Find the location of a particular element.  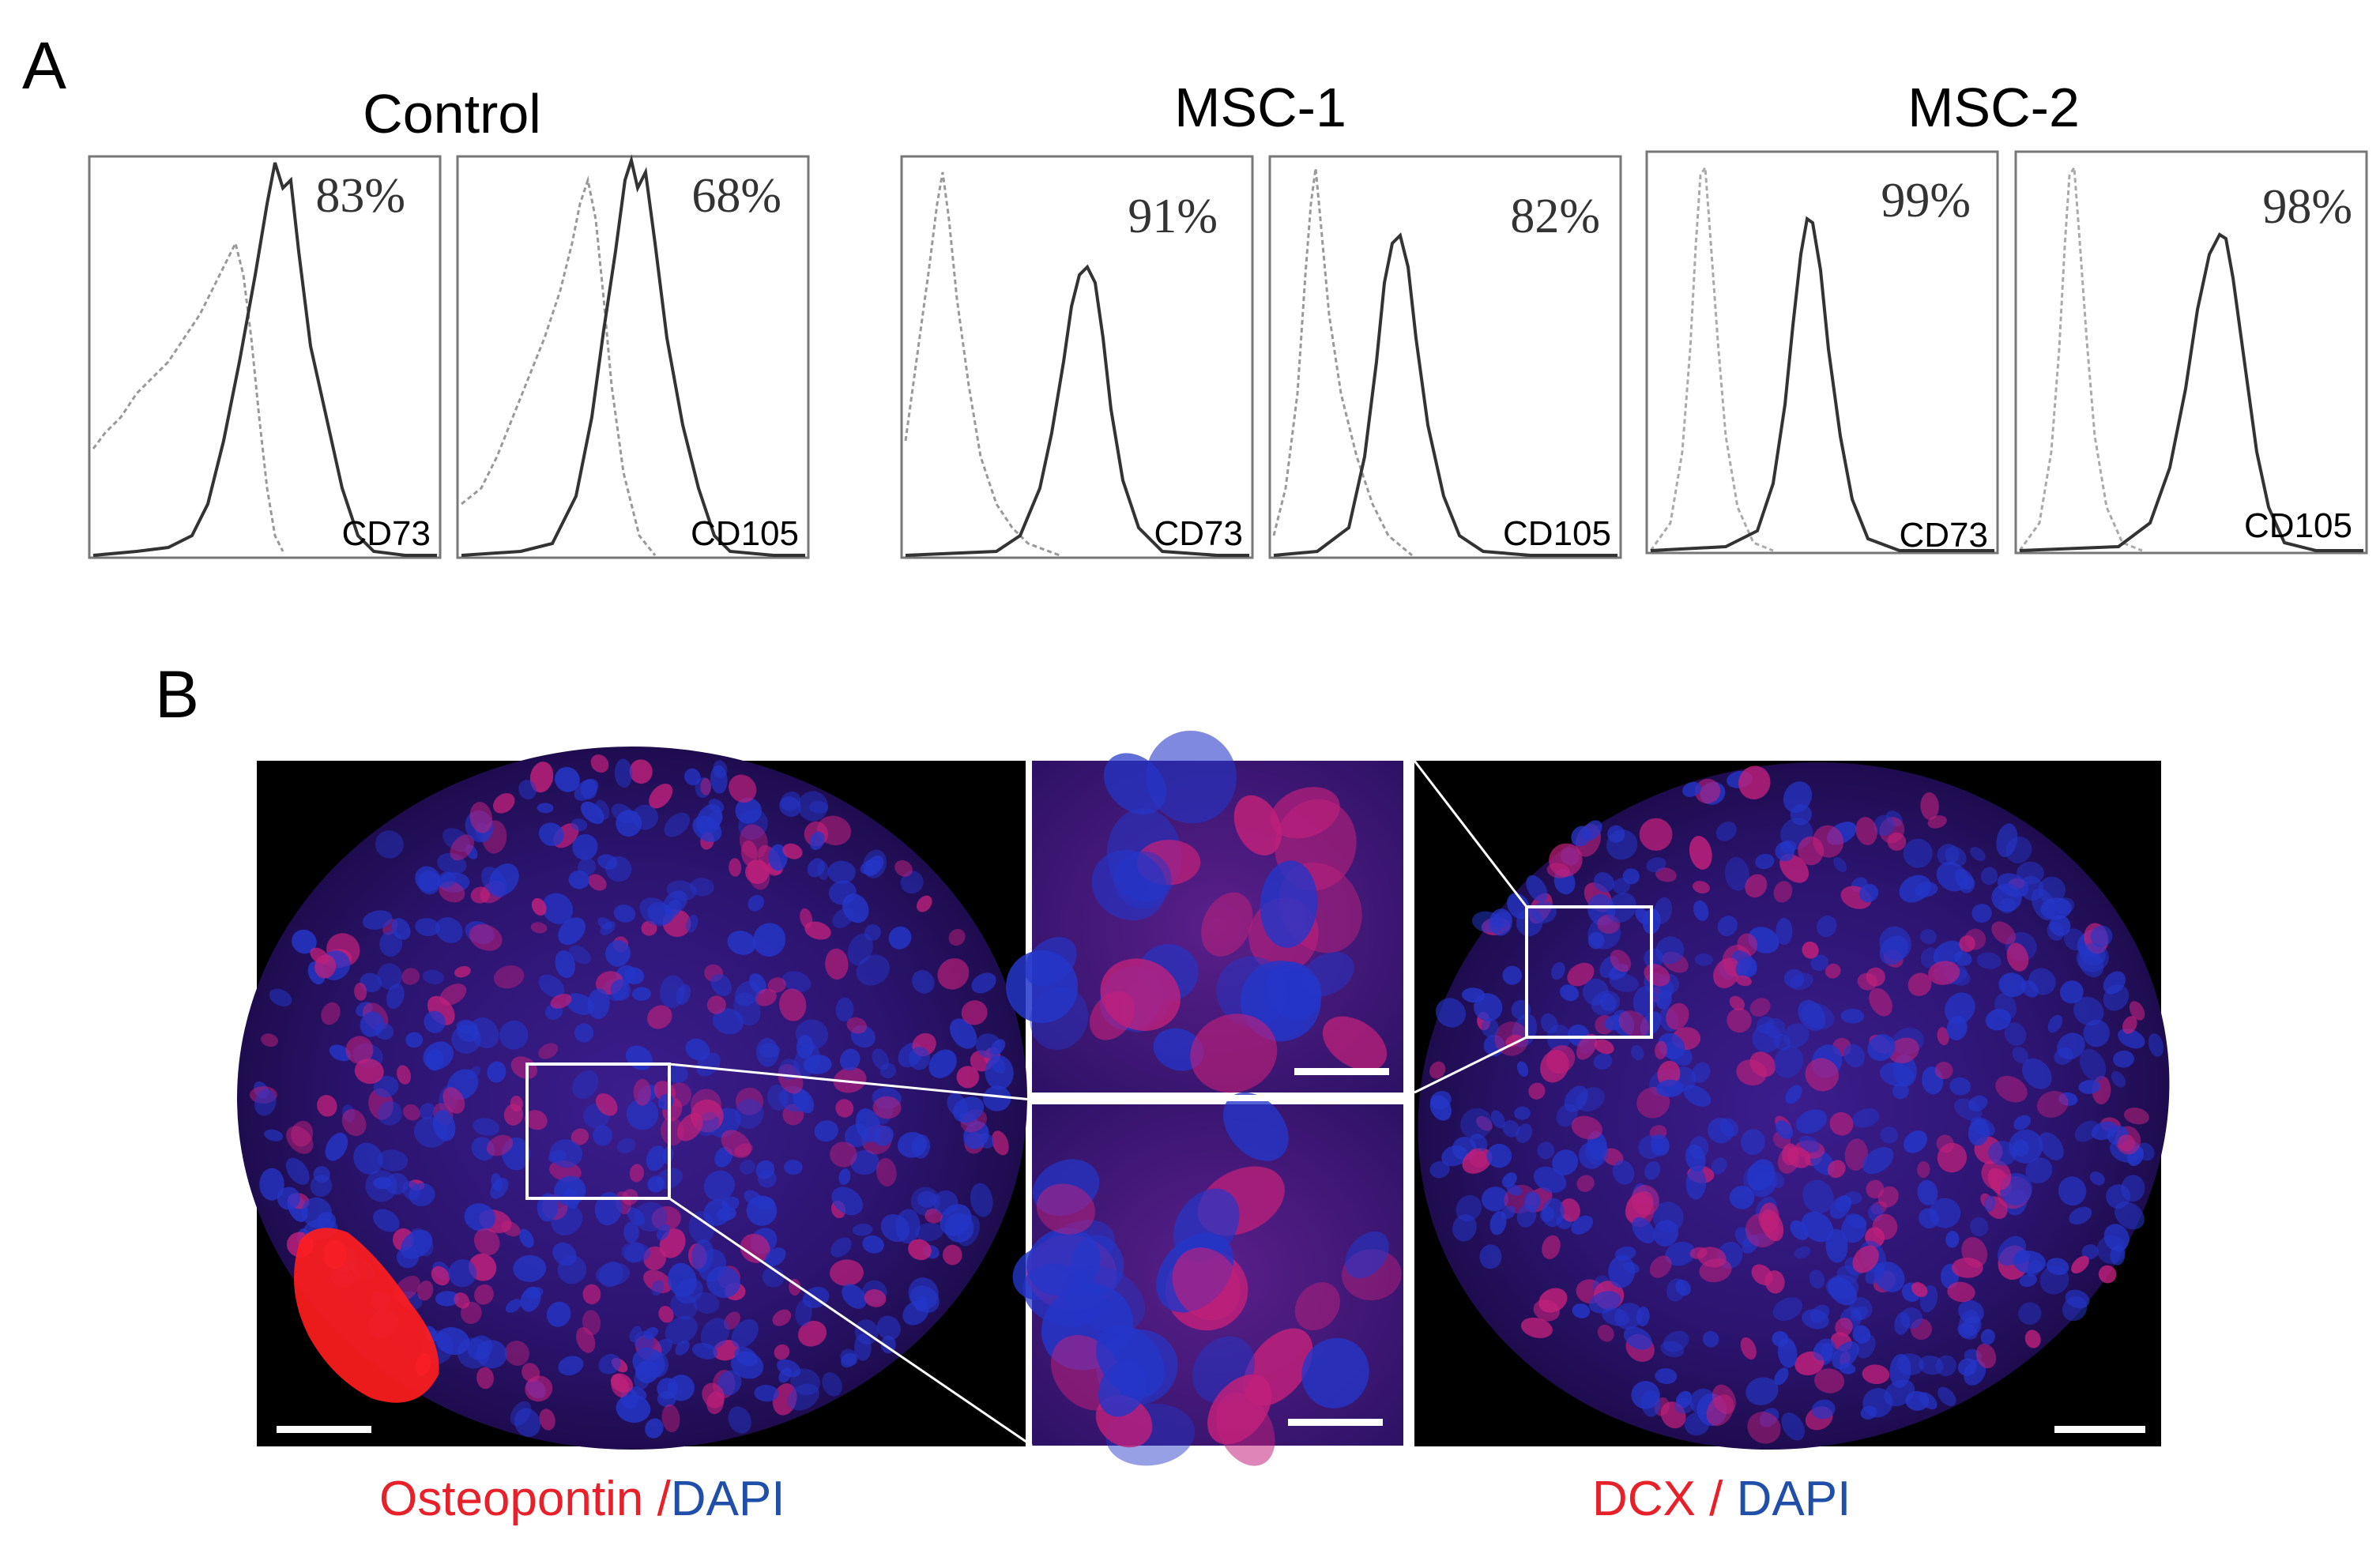

zoom-inset-bottom is located at coordinates (1207, 1279).